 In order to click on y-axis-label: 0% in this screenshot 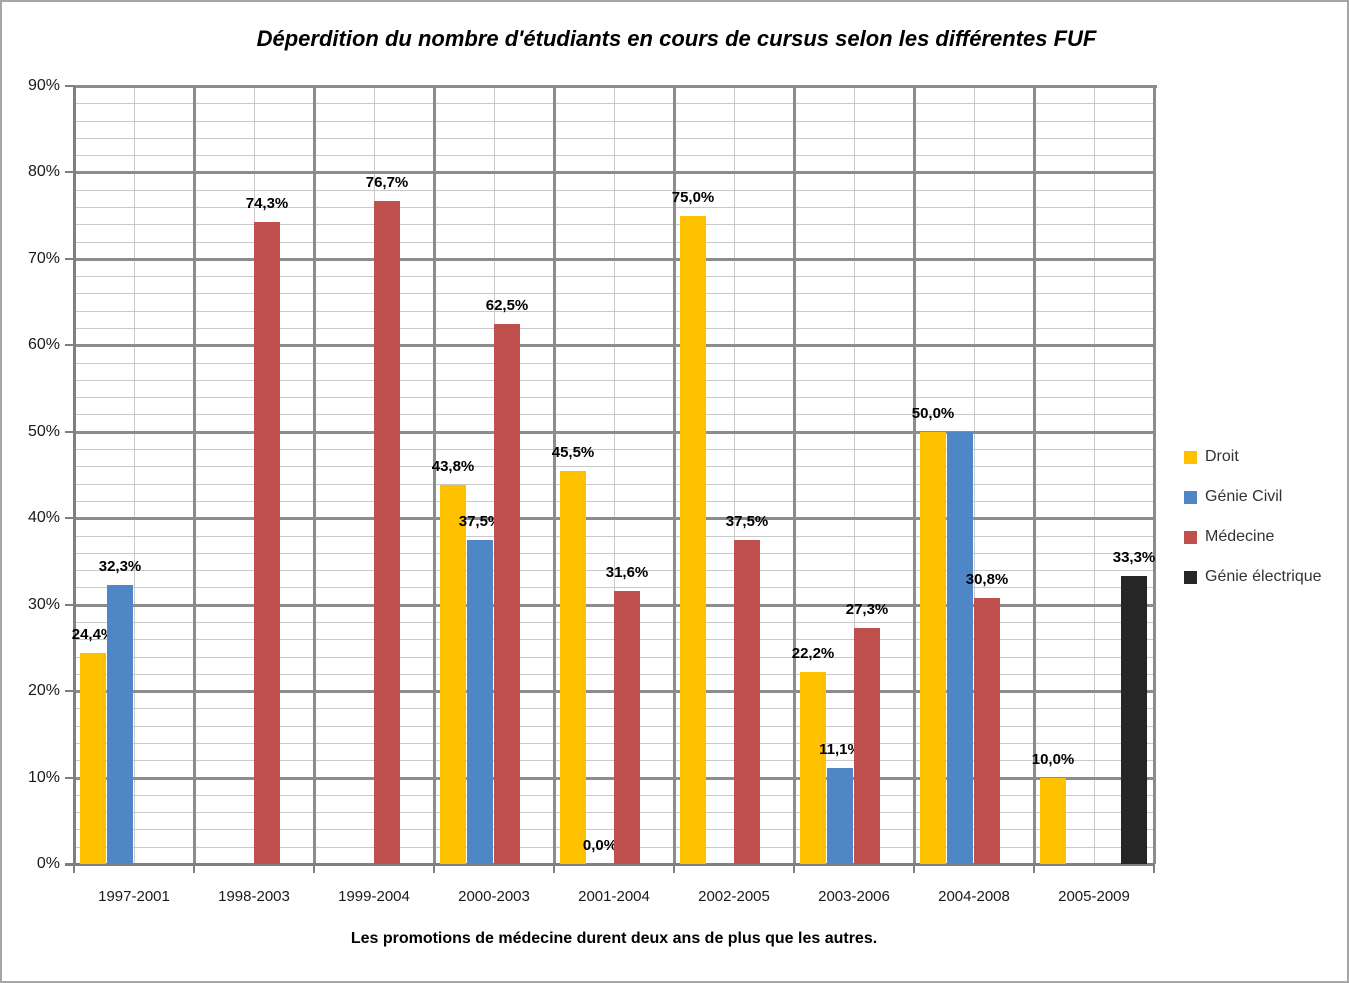, I will do `click(48, 863)`.